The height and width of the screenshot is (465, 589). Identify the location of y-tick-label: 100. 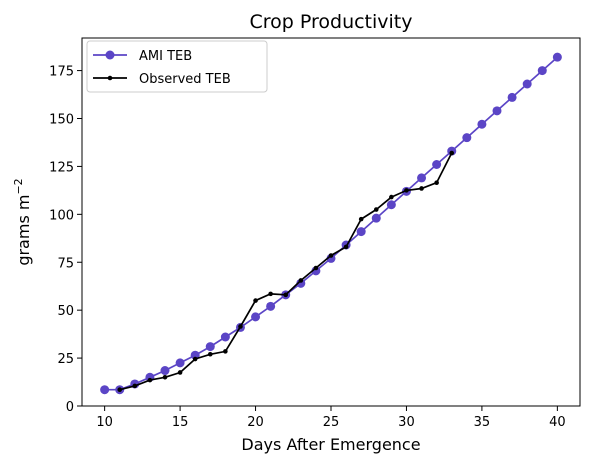
(61, 215).